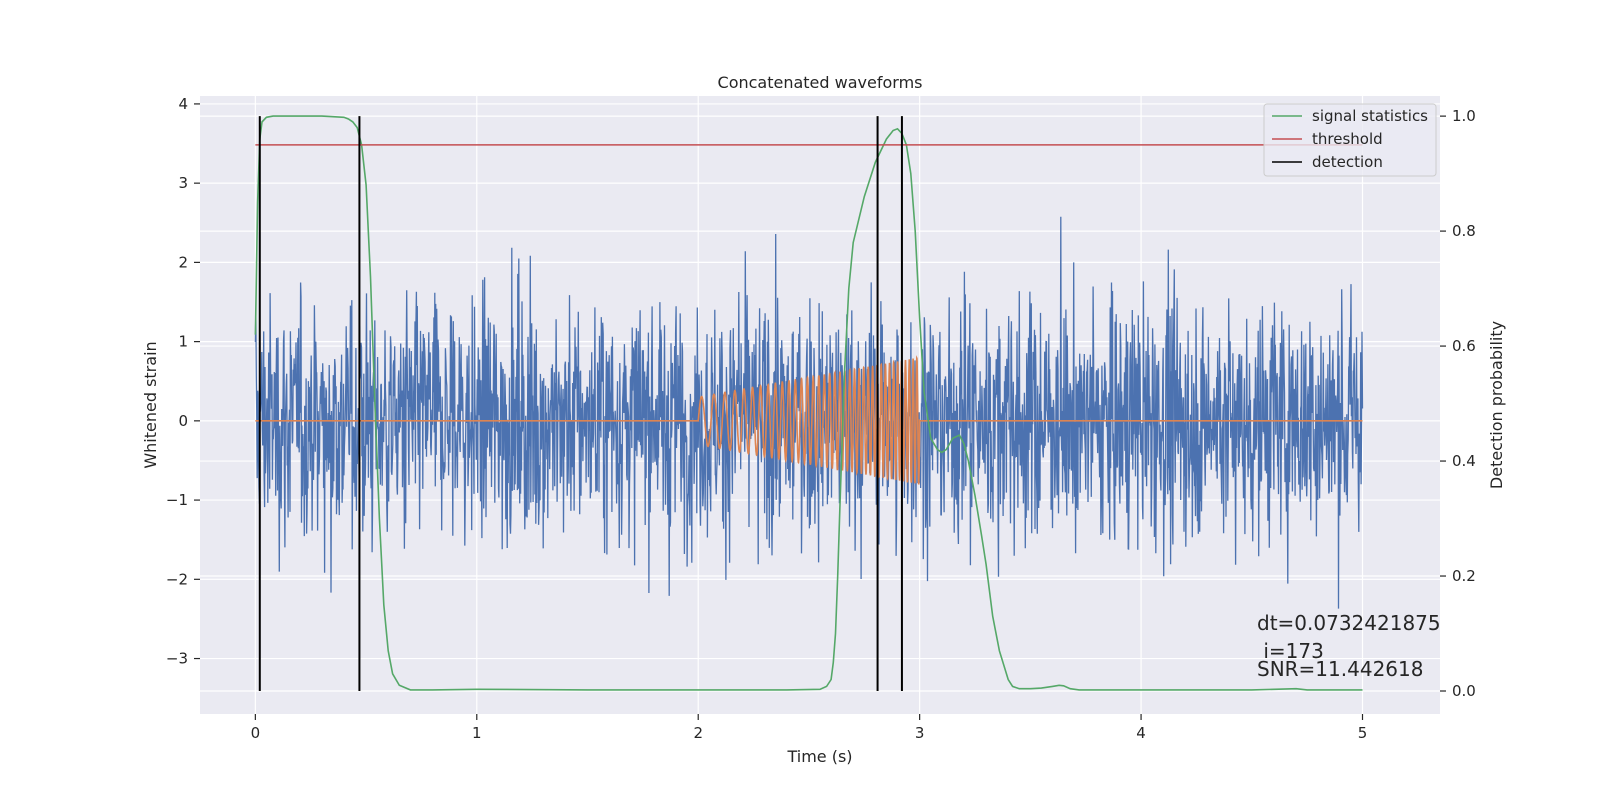 The image size is (1600, 800). Describe the element at coordinates (1340, 669) in the screenshot. I see `annotation-snr: SNR=11.442618` at that location.